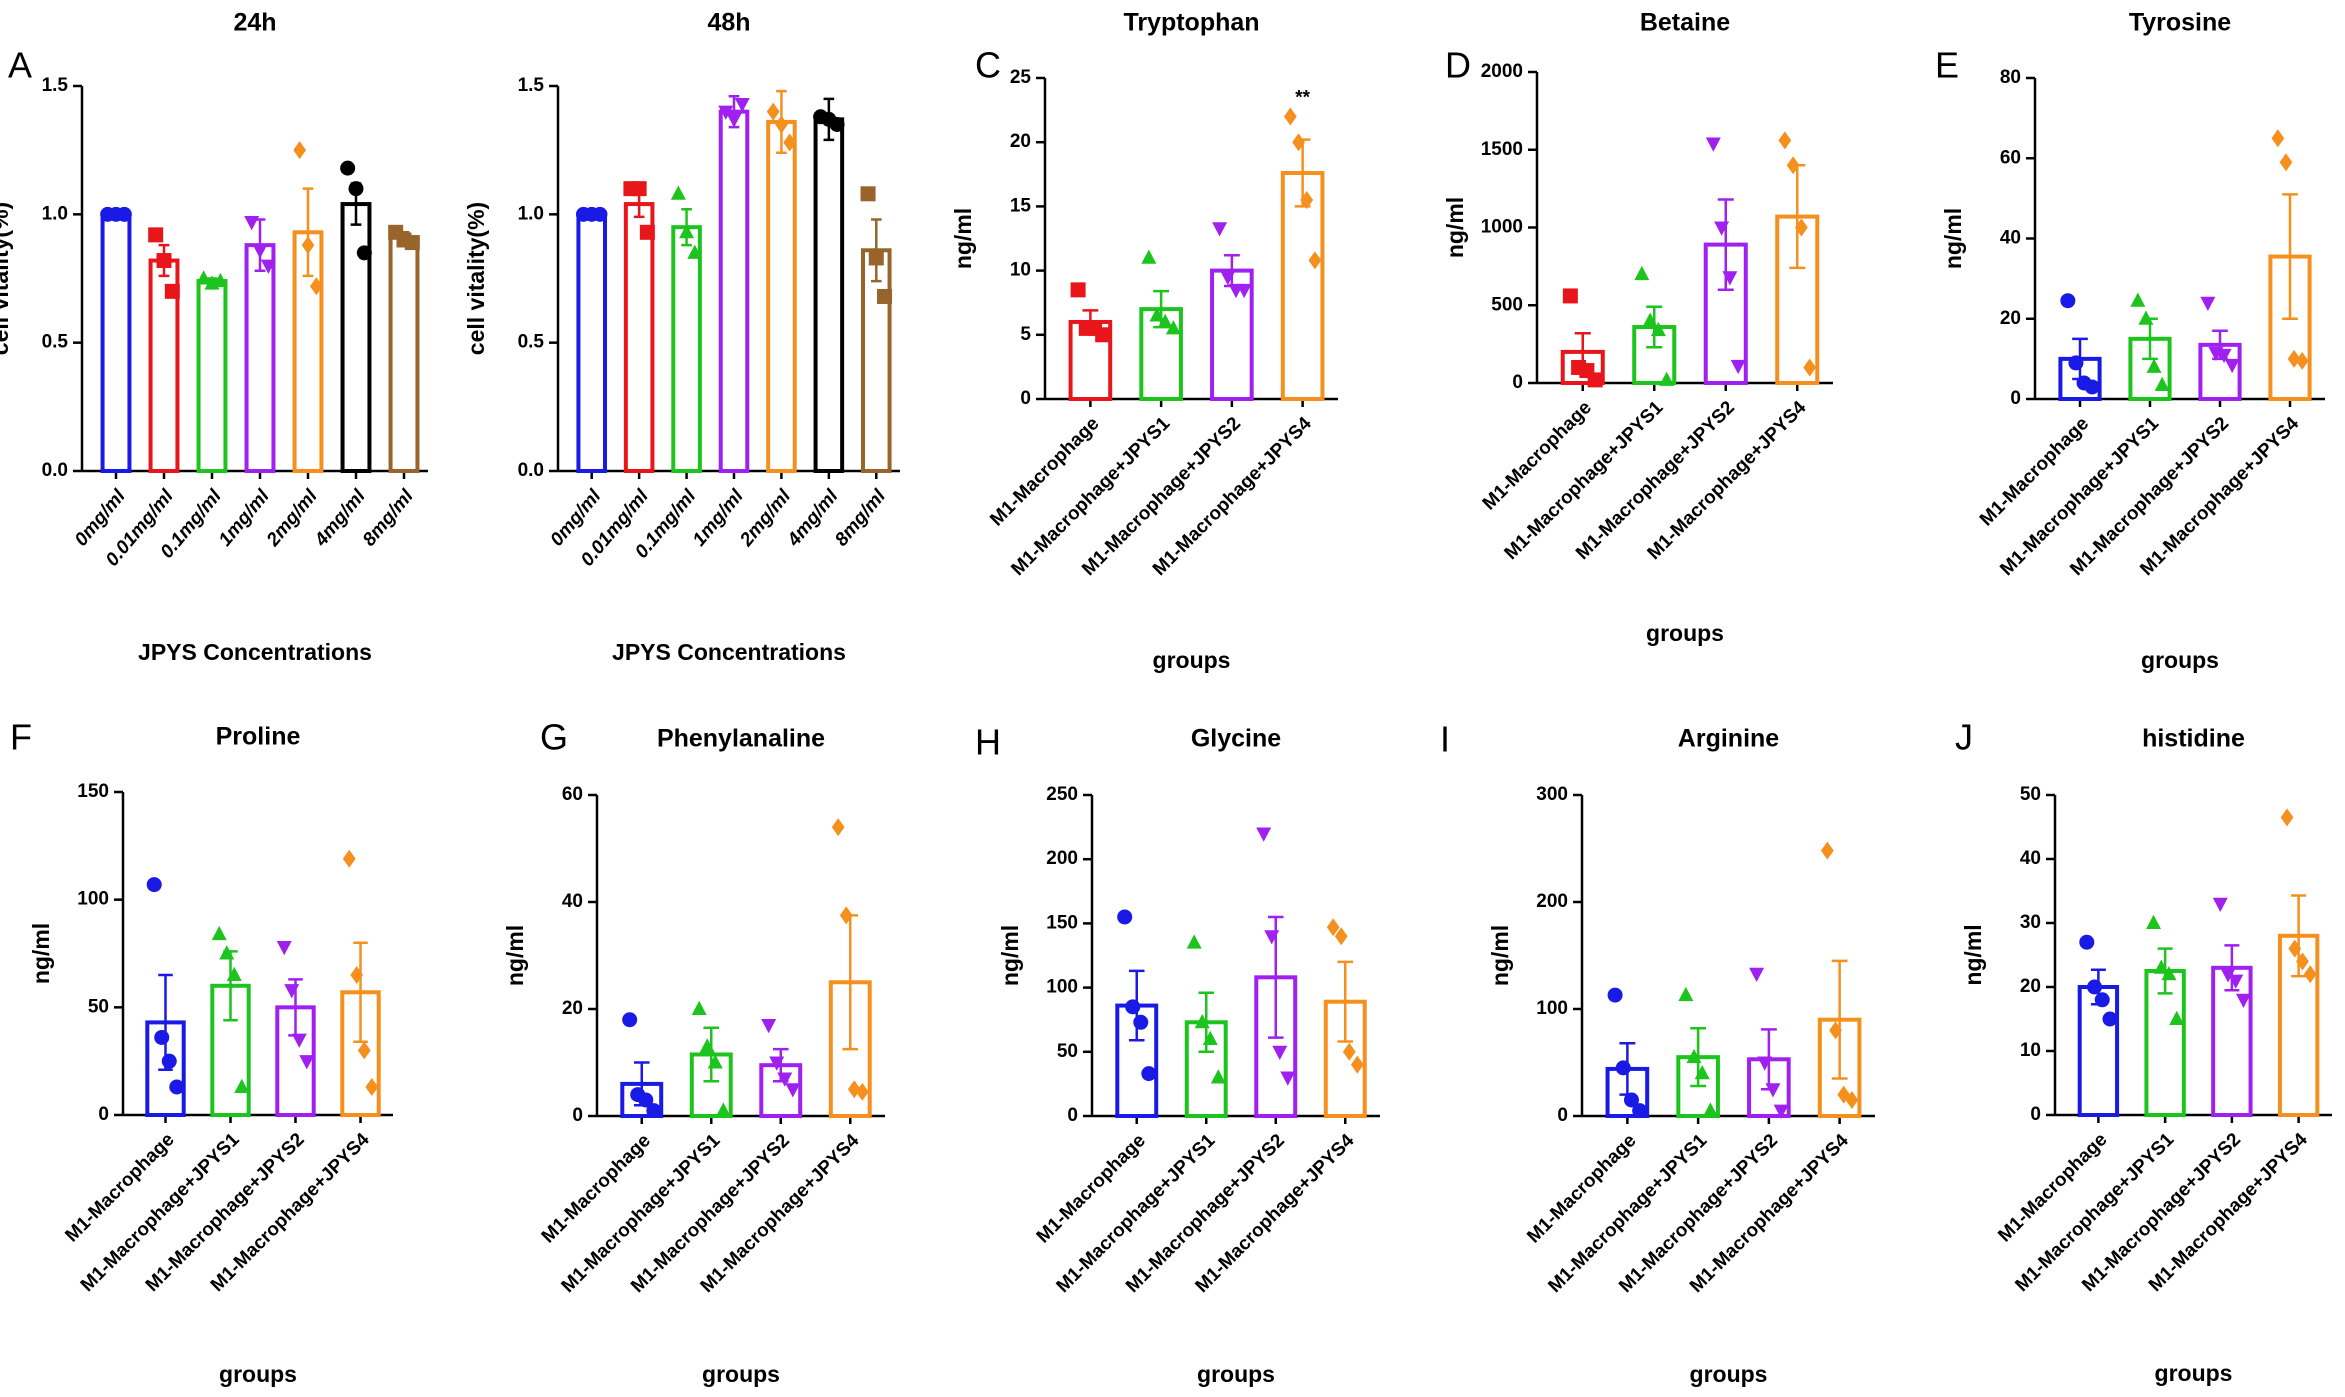  What do you see at coordinates (531, 470) in the screenshot?
I see `y-tick-label: 0.0` at bounding box center [531, 470].